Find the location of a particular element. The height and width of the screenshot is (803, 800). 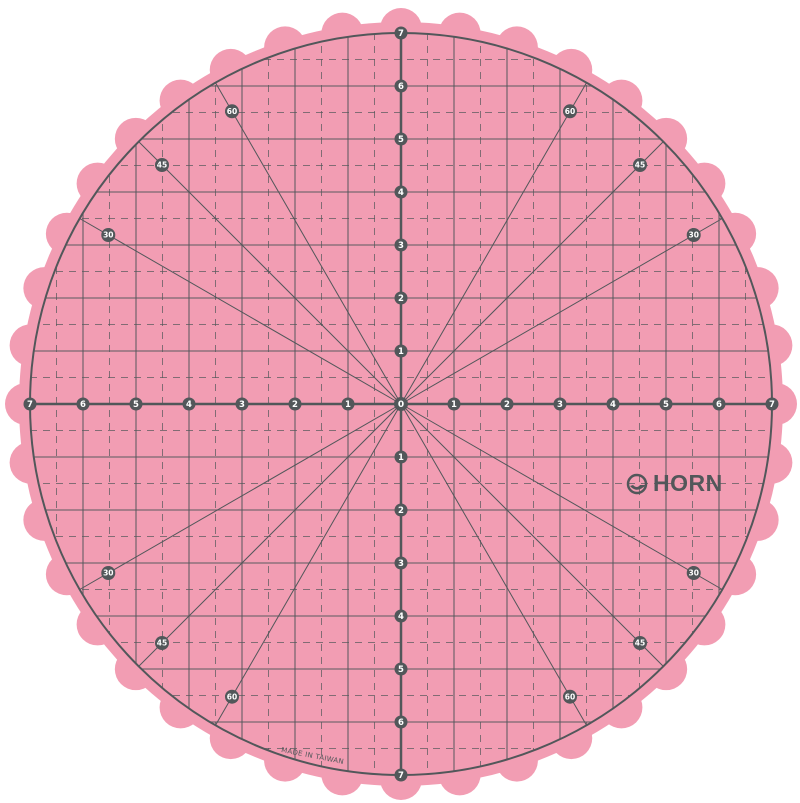

measure-label: 30 is located at coordinates (693, 235).